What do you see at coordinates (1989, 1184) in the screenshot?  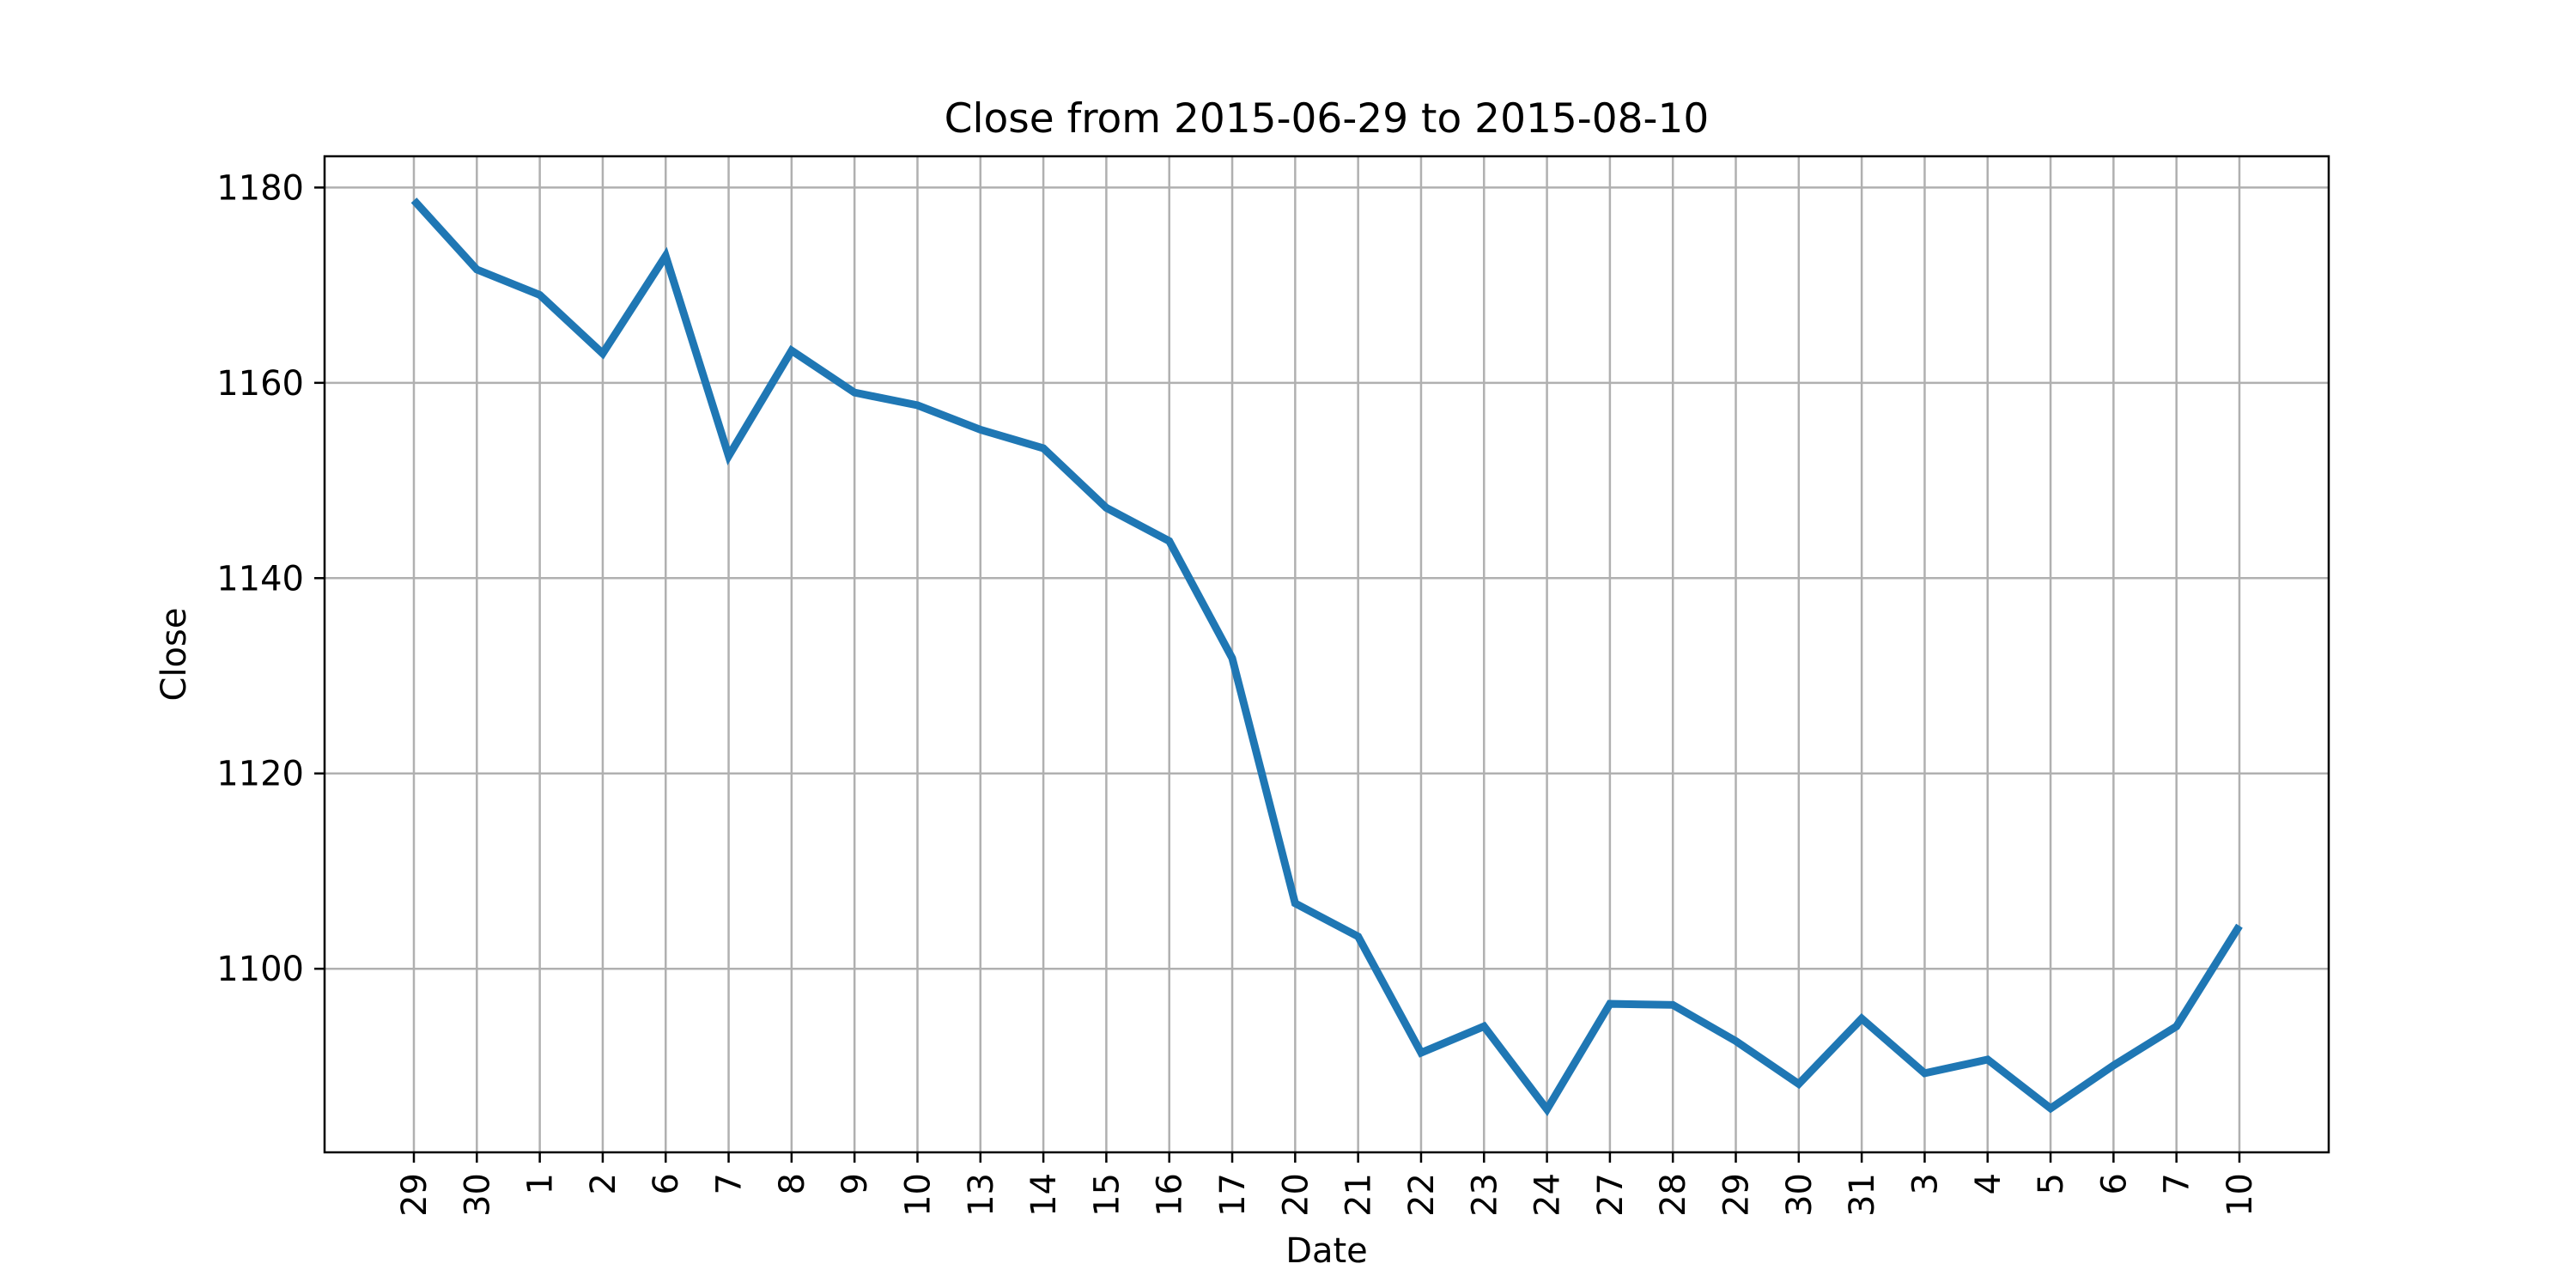 I see `x-tick-label: 4` at bounding box center [1989, 1184].